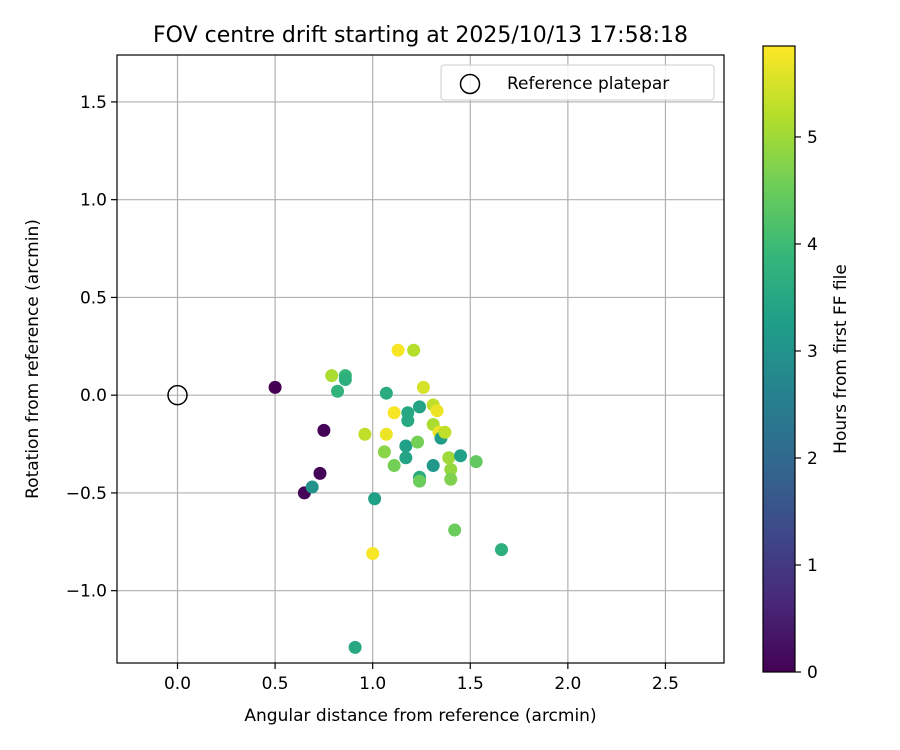  I want to click on colorbar-tick-label: 3, so click(812, 352).